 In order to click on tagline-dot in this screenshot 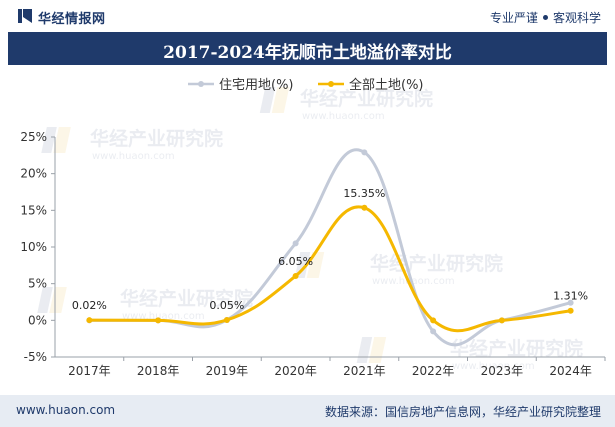, I will do `click(545, 17)`.